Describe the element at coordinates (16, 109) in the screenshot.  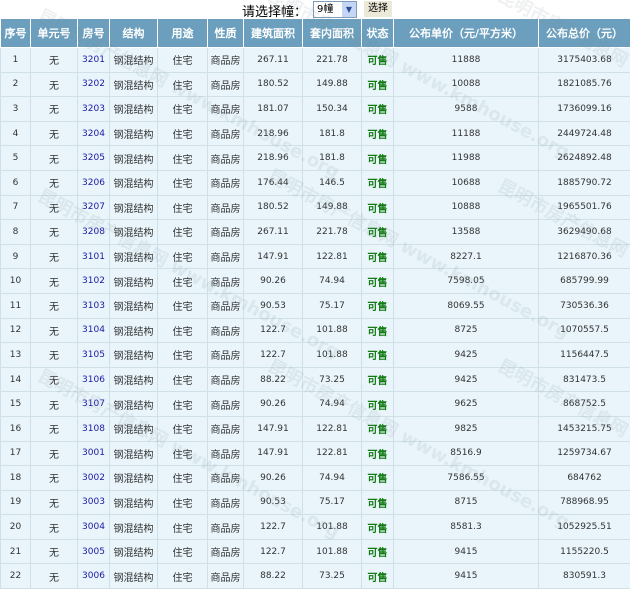
I see `cell-seq: 3` at that location.